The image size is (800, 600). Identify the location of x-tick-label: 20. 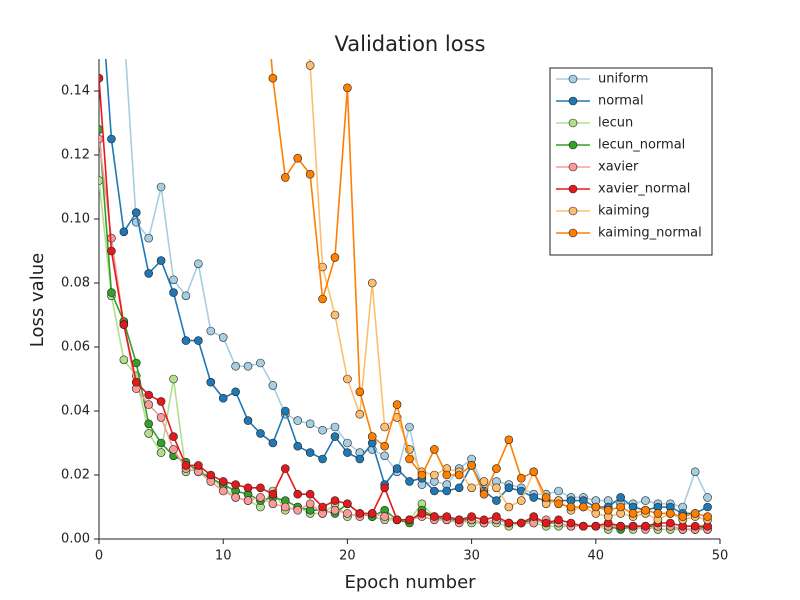
(347, 556).